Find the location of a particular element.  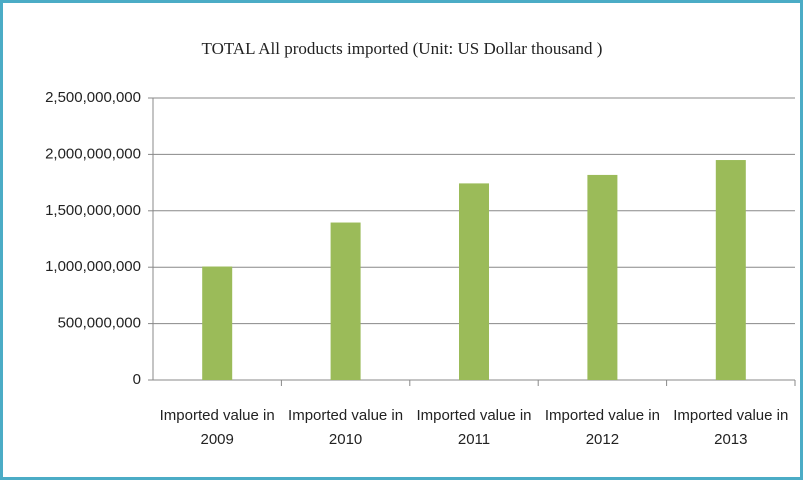

y-tick-label: 2,000,000,000 is located at coordinates (93, 153).